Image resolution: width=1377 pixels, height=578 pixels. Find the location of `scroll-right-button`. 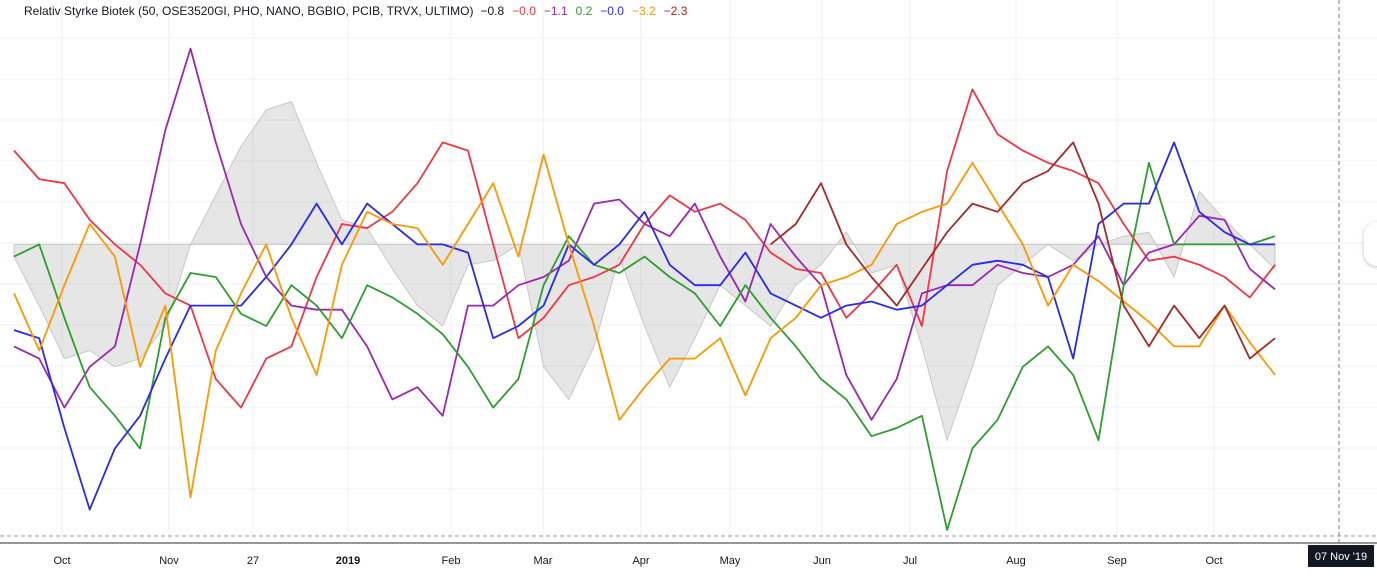

scroll-right-button is located at coordinates (1370, 244).